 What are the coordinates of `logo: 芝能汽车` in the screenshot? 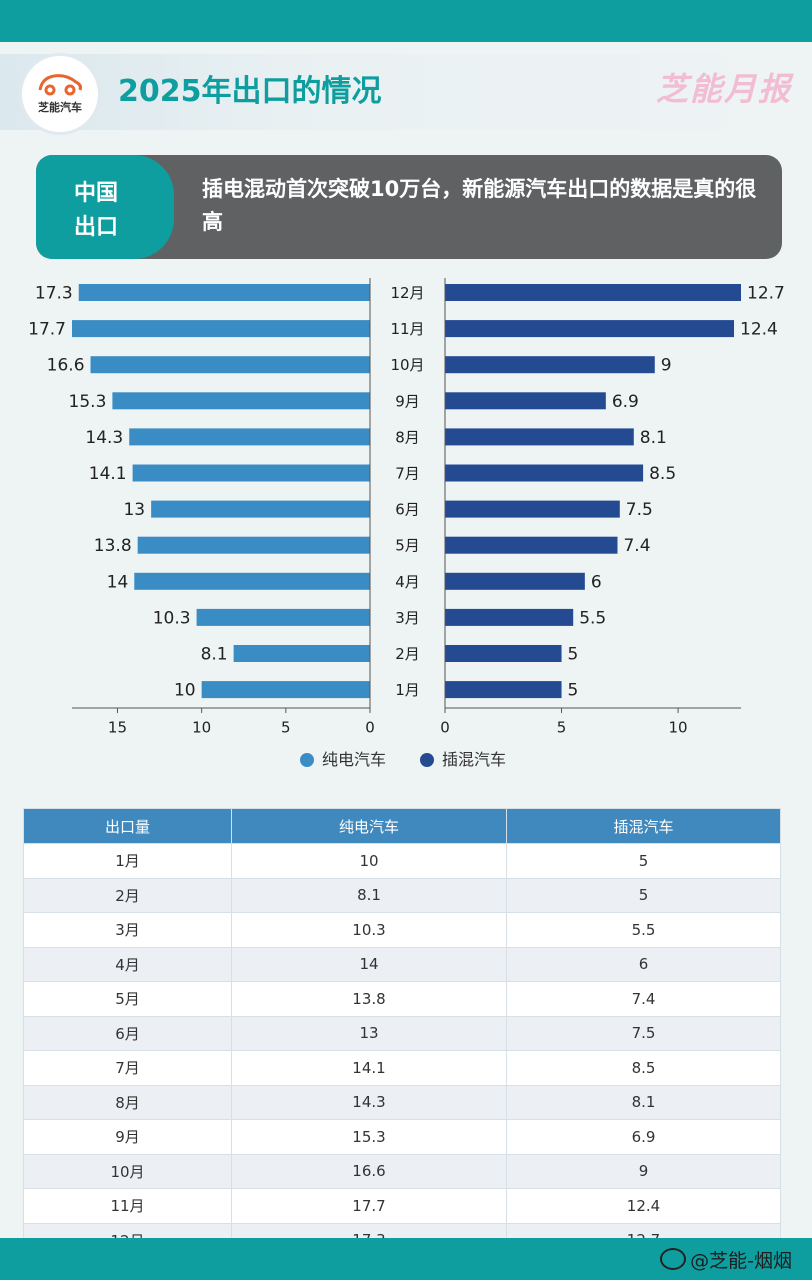 It's located at (60, 94).